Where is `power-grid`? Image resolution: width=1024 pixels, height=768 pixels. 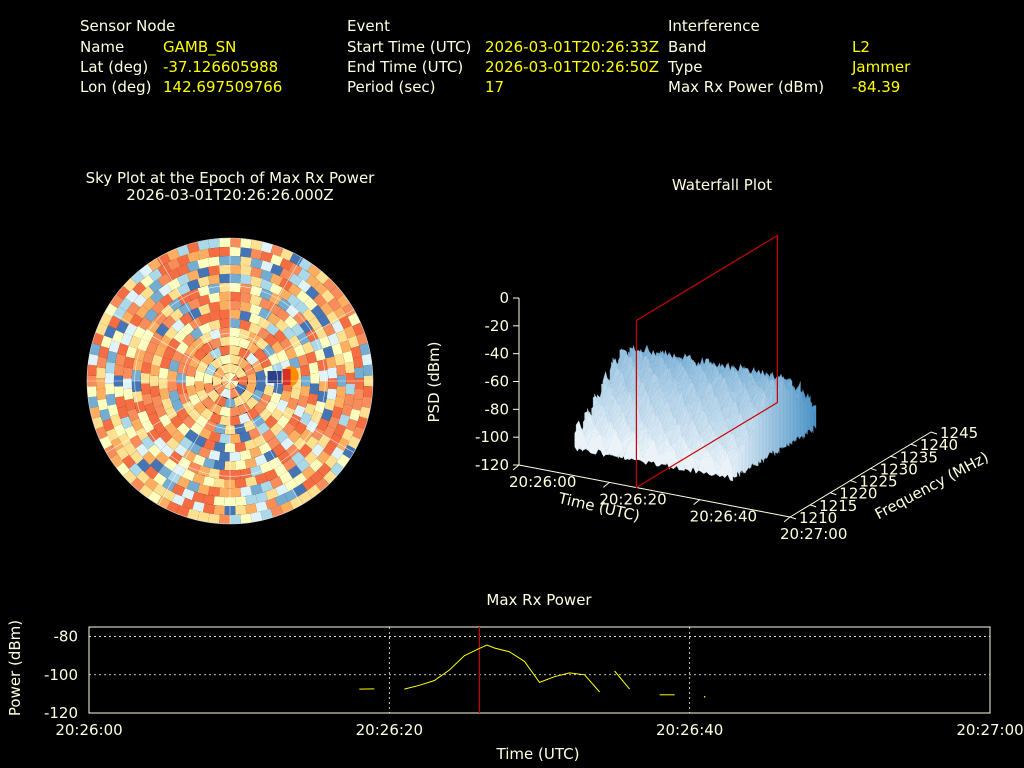 power-grid is located at coordinates (539, 670).